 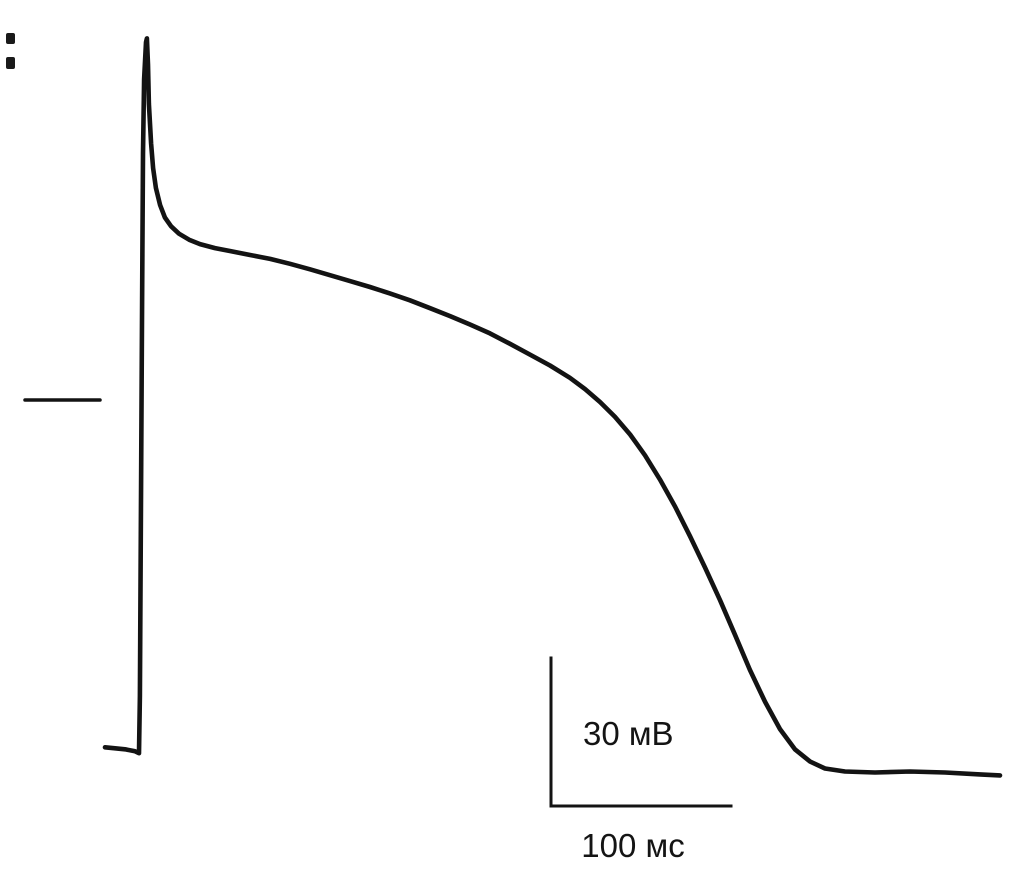 I want to click on scale-bar-lines, so click(x=641, y=732).